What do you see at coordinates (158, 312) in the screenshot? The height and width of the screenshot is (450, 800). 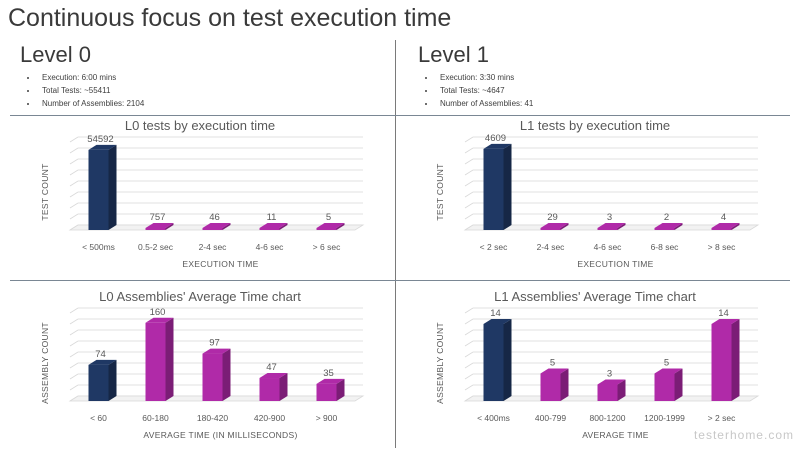 I see `data-label: 160` at bounding box center [158, 312].